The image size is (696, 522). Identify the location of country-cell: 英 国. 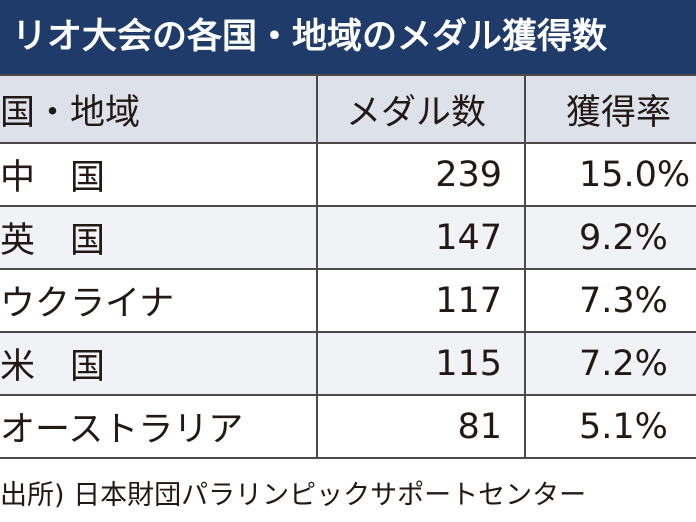
(159, 237).